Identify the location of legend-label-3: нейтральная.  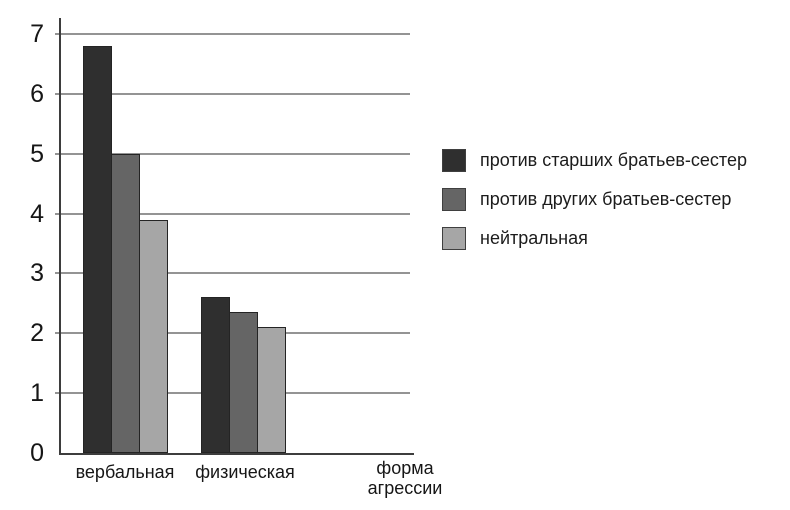
(534, 238).